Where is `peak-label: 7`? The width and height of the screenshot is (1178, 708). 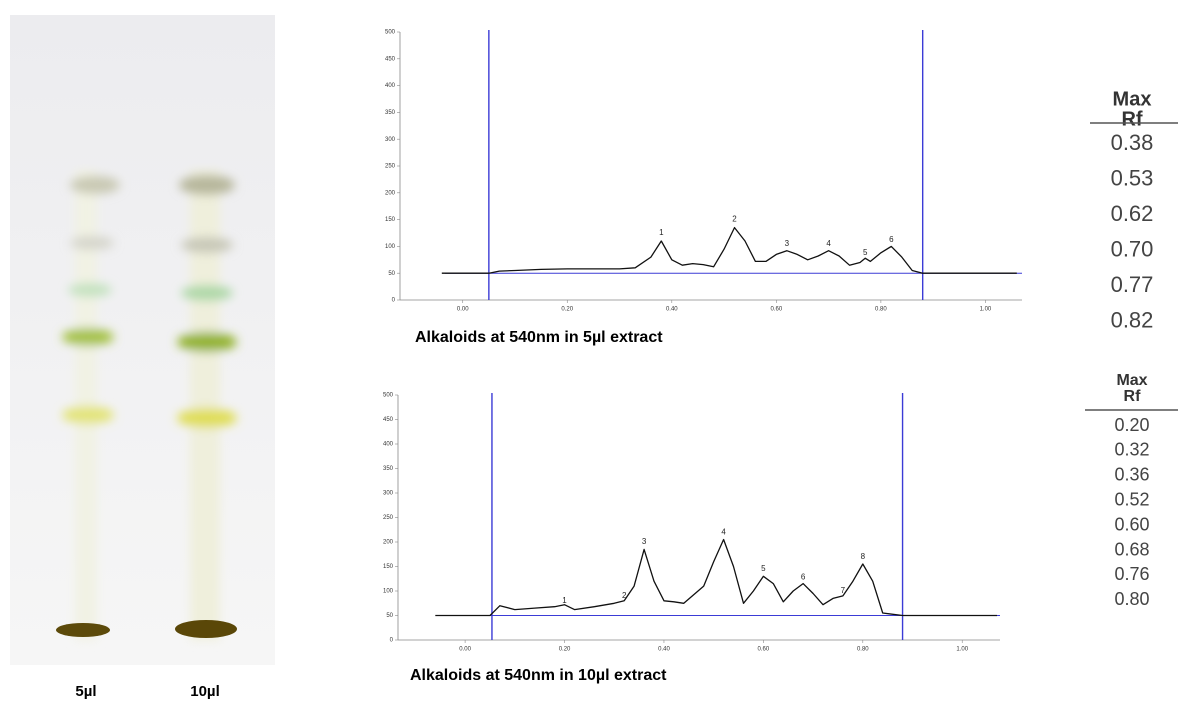
peak-label: 7 is located at coordinates (843, 590).